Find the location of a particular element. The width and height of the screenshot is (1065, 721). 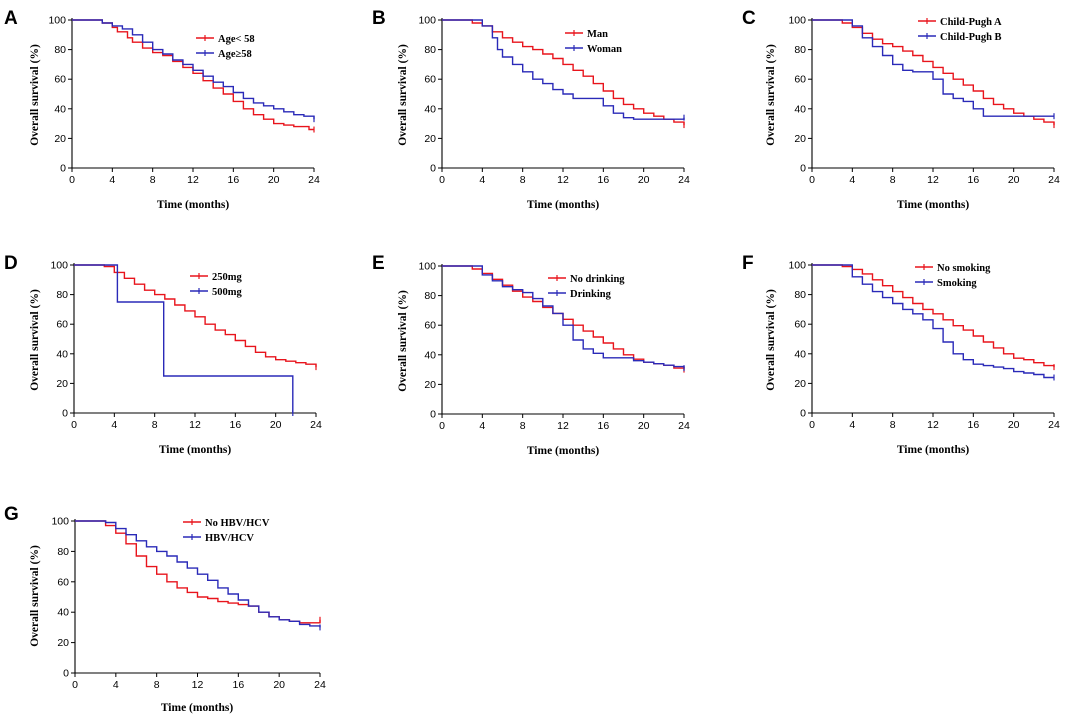

panel-letter: A is located at coordinates (11, 18).